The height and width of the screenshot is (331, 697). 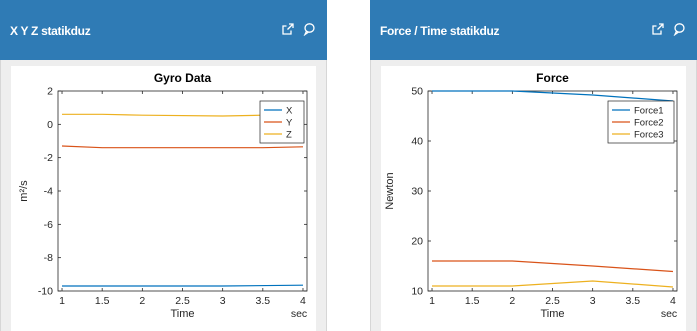 I want to click on panel-header: X Y Z statikduz, so click(x=163, y=30).